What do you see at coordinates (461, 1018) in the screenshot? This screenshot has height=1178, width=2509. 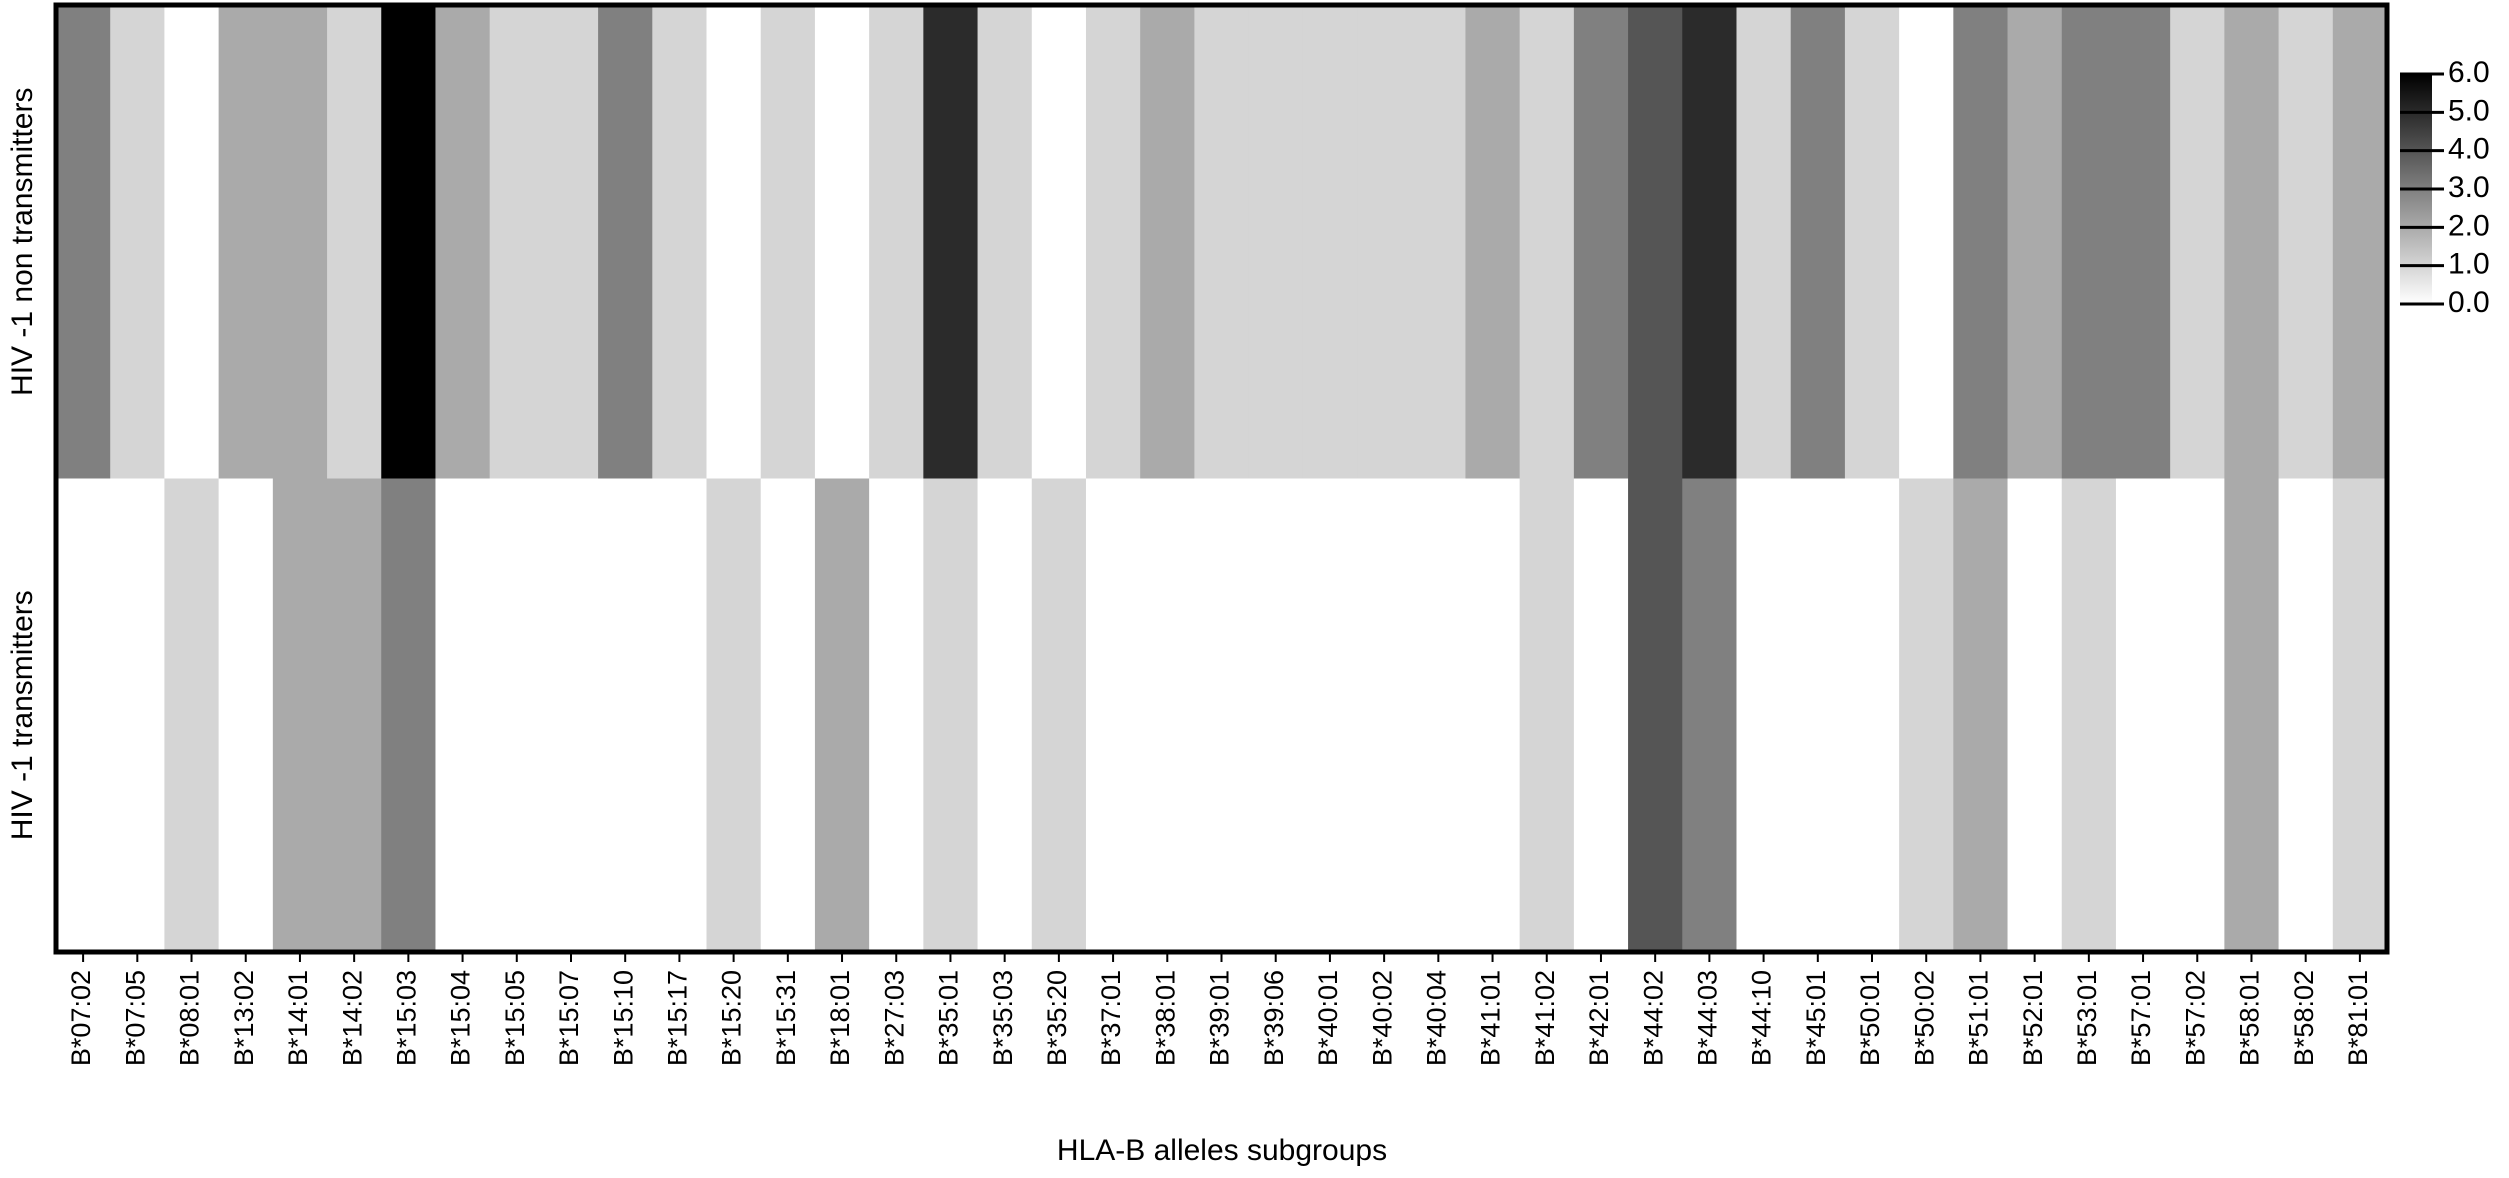 I see `x-tick-label: B*15:04` at bounding box center [461, 1018].